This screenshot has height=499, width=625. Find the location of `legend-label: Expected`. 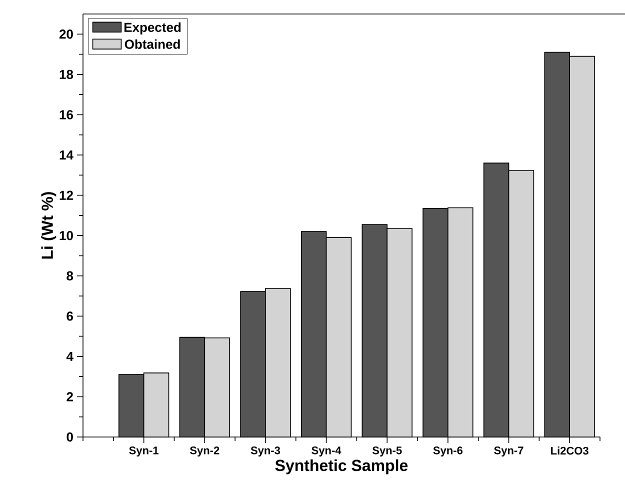

legend-label: Expected is located at coordinates (152, 28).